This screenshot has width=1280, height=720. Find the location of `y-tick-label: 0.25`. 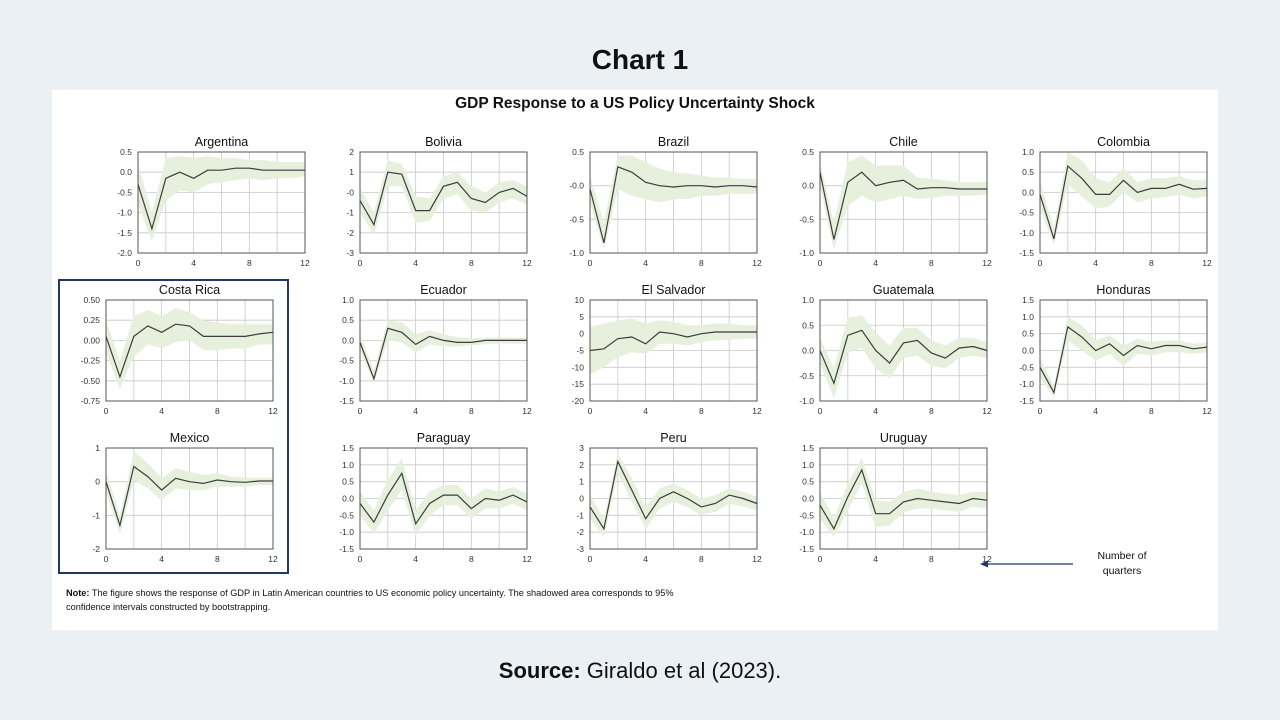

y-tick-label: 0.25 is located at coordinates (91, 320).